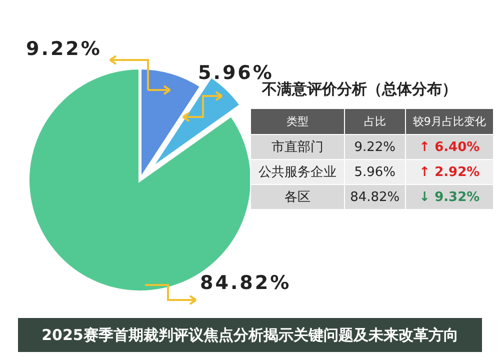 The image size is (500, 362). Describe the element at coordinates (250, 335) in the screenshot. I see `text: 2025赛季首期裁判评议焦点分析揭示关键问题及未来改革方向` at that location.